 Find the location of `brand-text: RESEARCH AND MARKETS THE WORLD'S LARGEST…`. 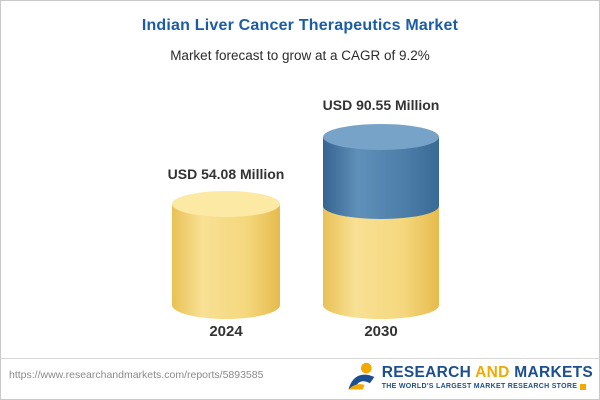

brand-text: RESEARCH AND MARKETS THE WORLD'S LARGEST… is located at coordinates (487, 377).